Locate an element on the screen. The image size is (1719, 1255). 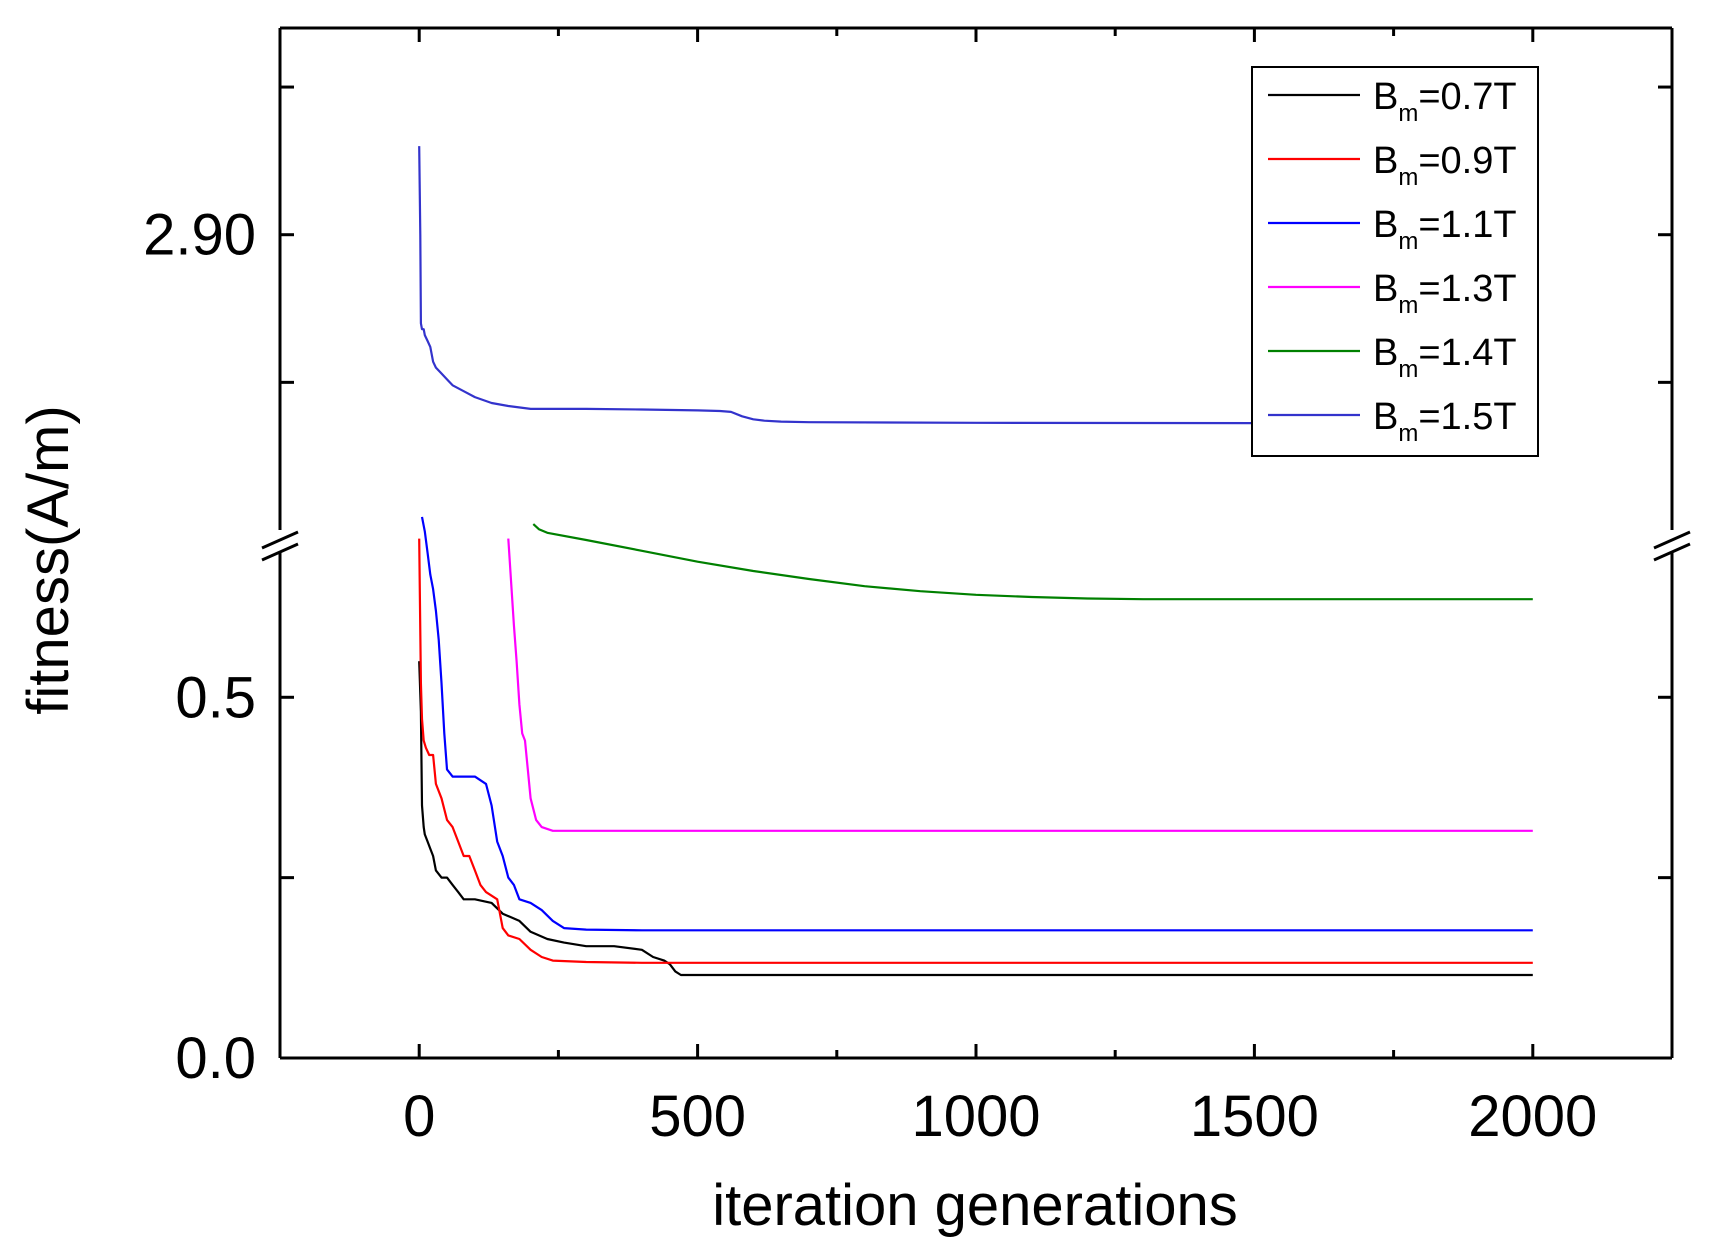
axis-break-markers is located at coordinates (976, 546).